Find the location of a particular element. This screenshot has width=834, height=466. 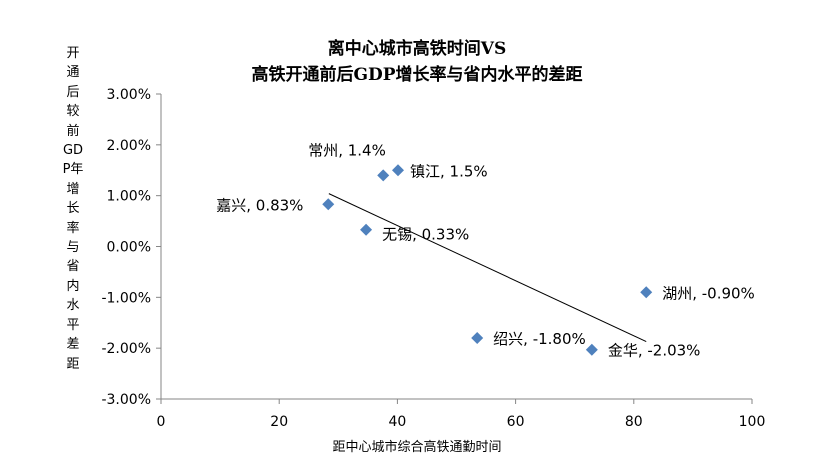

y-tick-label: 3.00% is located at coordinates (129, 95).